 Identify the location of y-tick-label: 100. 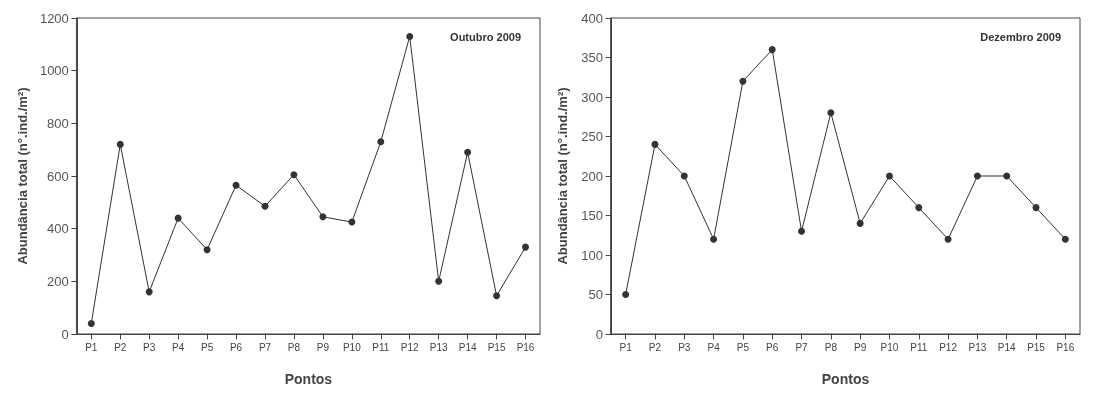
(592, 255).